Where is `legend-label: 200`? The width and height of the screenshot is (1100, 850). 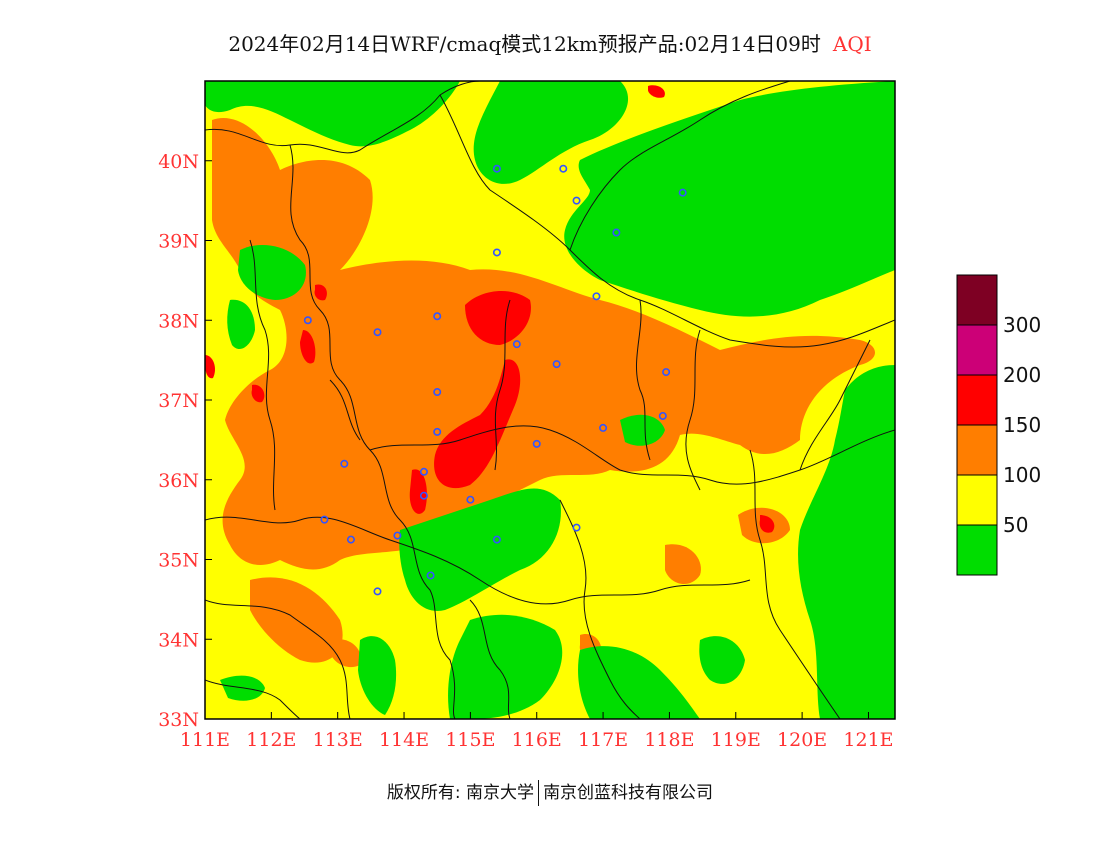 legend-label: 200 is located at coordinates (1022, 375).